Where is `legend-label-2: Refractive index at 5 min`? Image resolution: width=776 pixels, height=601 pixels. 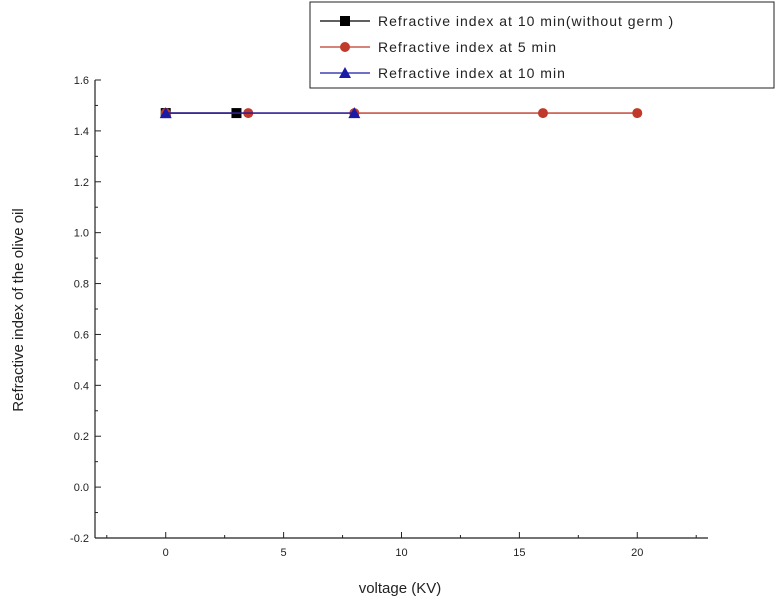
legend-label-2: Refractive index at 5 min is located at coordinates (467, 47).